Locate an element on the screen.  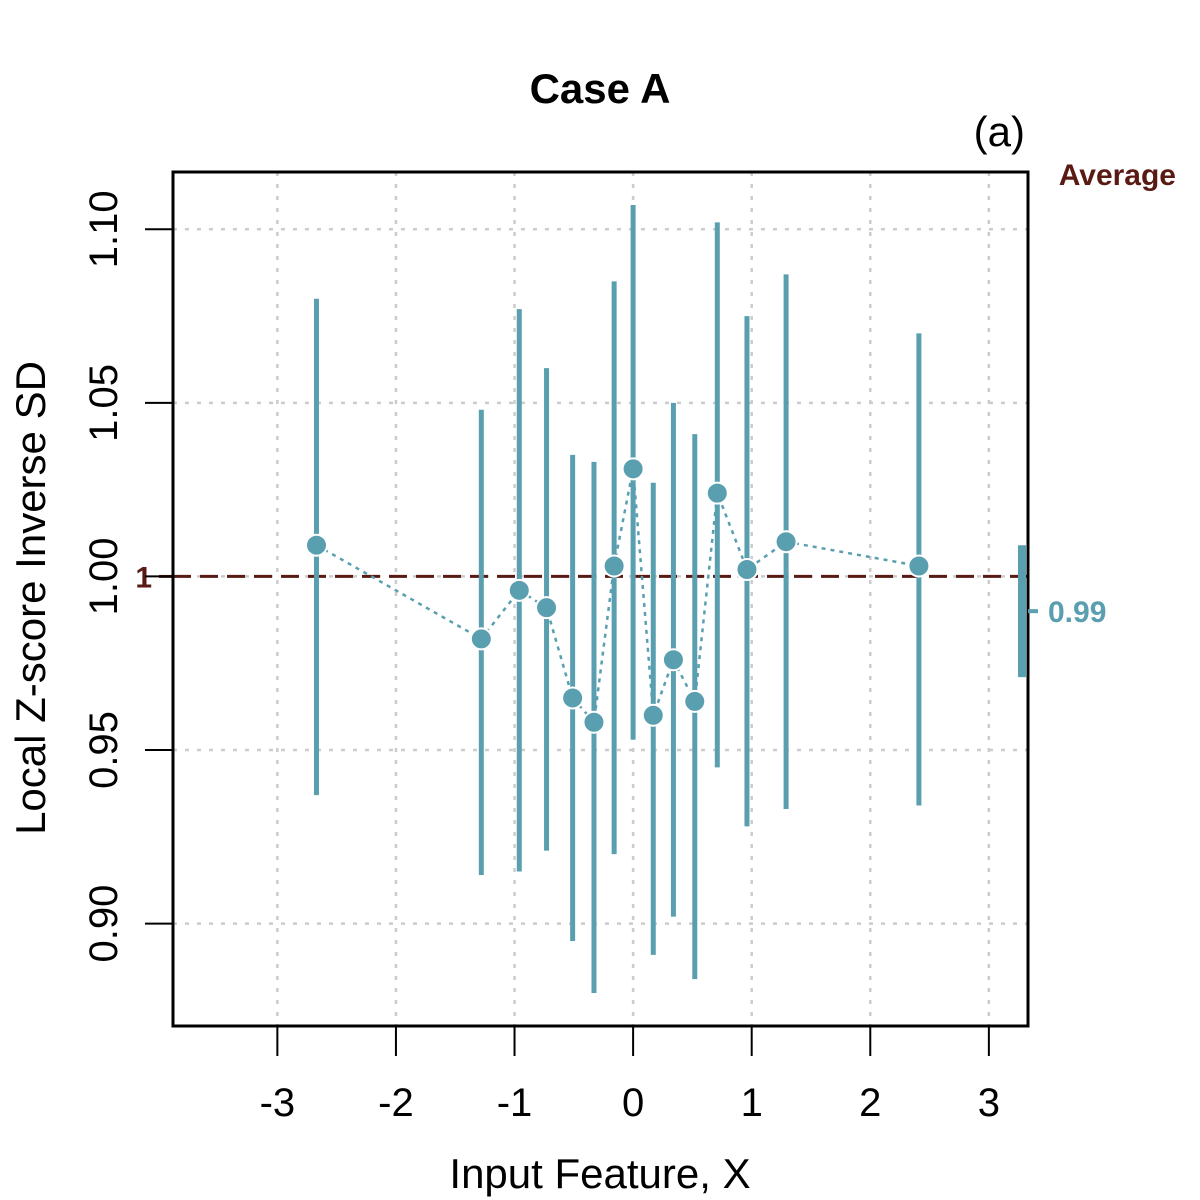
series-connector-line is located at coordinates (617, 597).